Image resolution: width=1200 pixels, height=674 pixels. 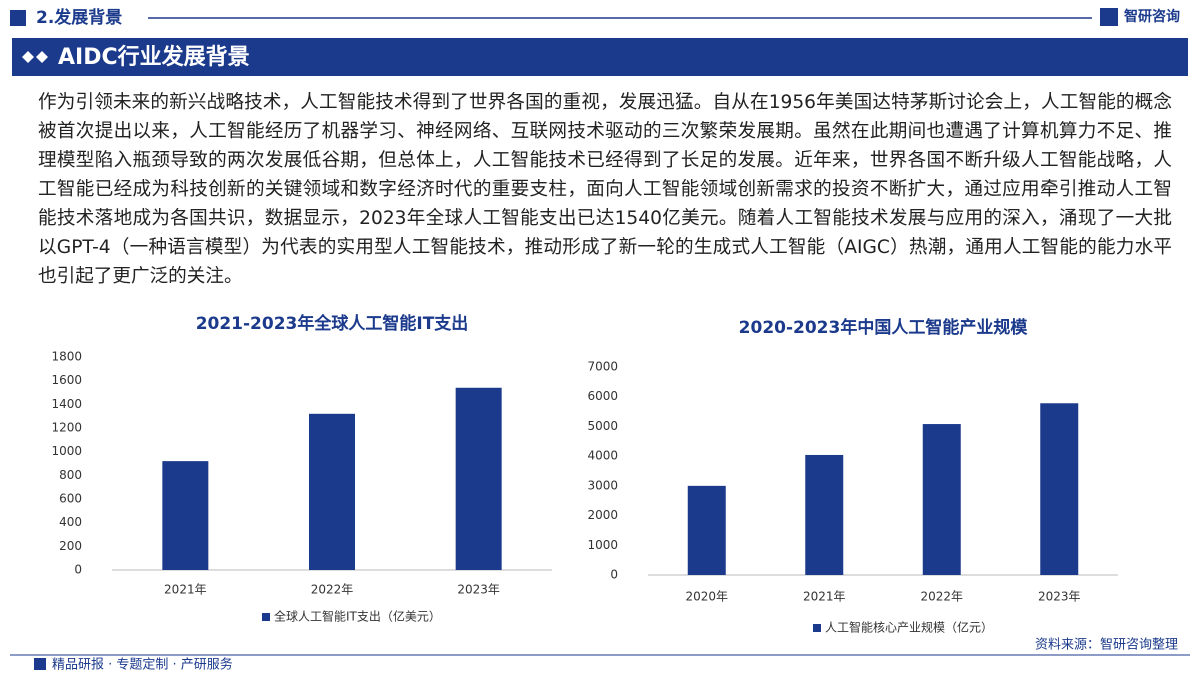 I want to click on section-title: 2.发展背景, so click(x=79, y=17).